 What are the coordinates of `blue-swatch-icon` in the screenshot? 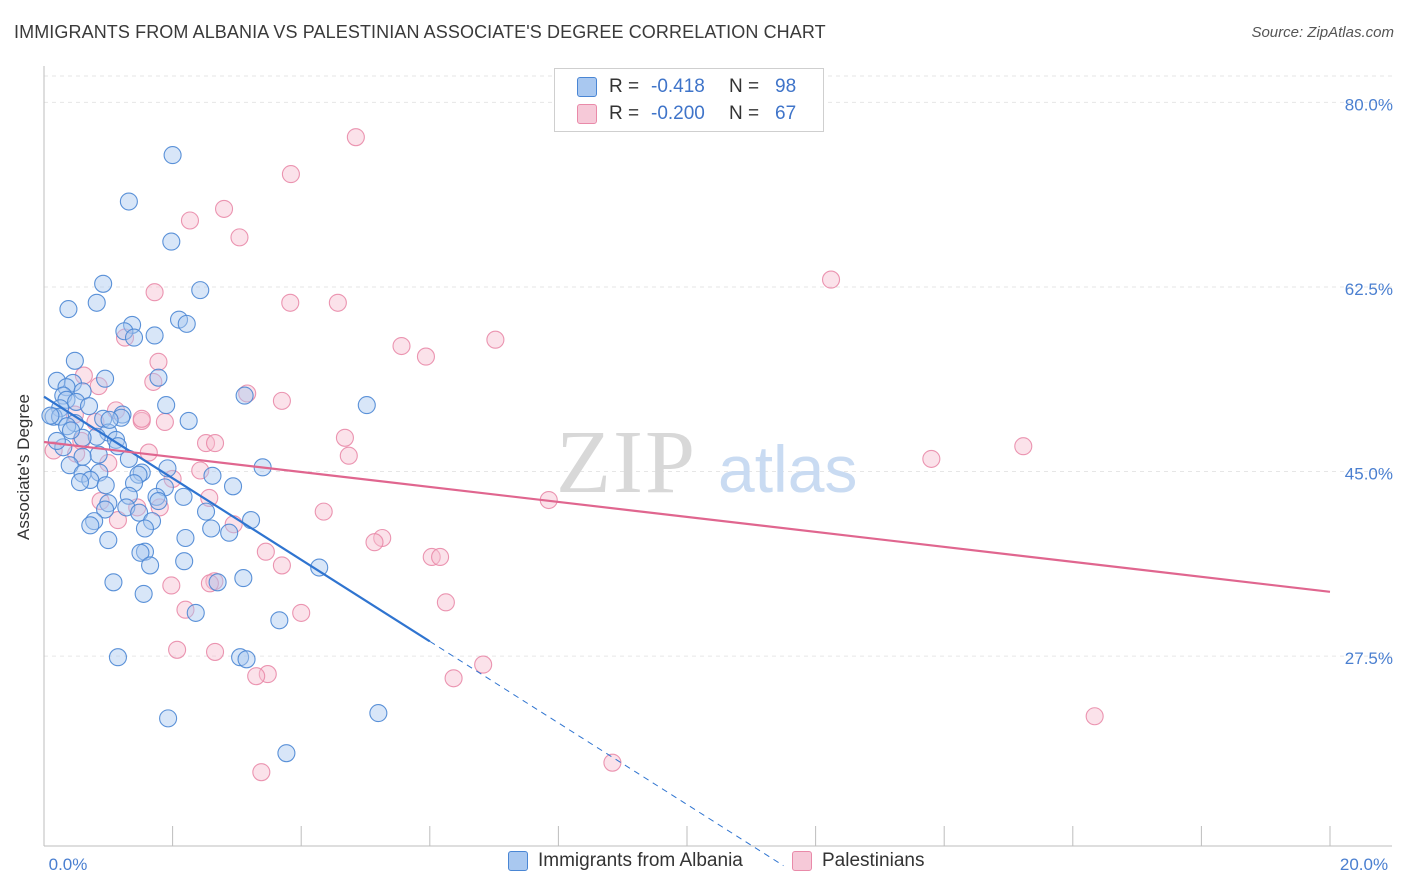 It's located at (518, 861).